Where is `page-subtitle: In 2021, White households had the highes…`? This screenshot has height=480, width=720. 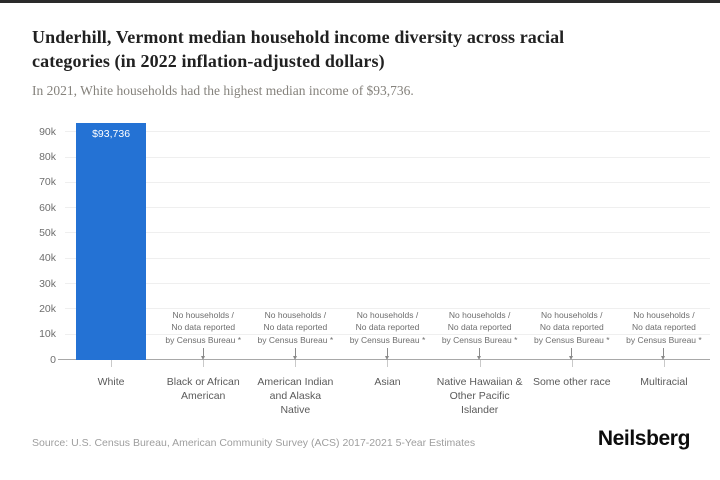
page-subtitle: In 2021, White households had the highes… is located at coordinates (223, 90).